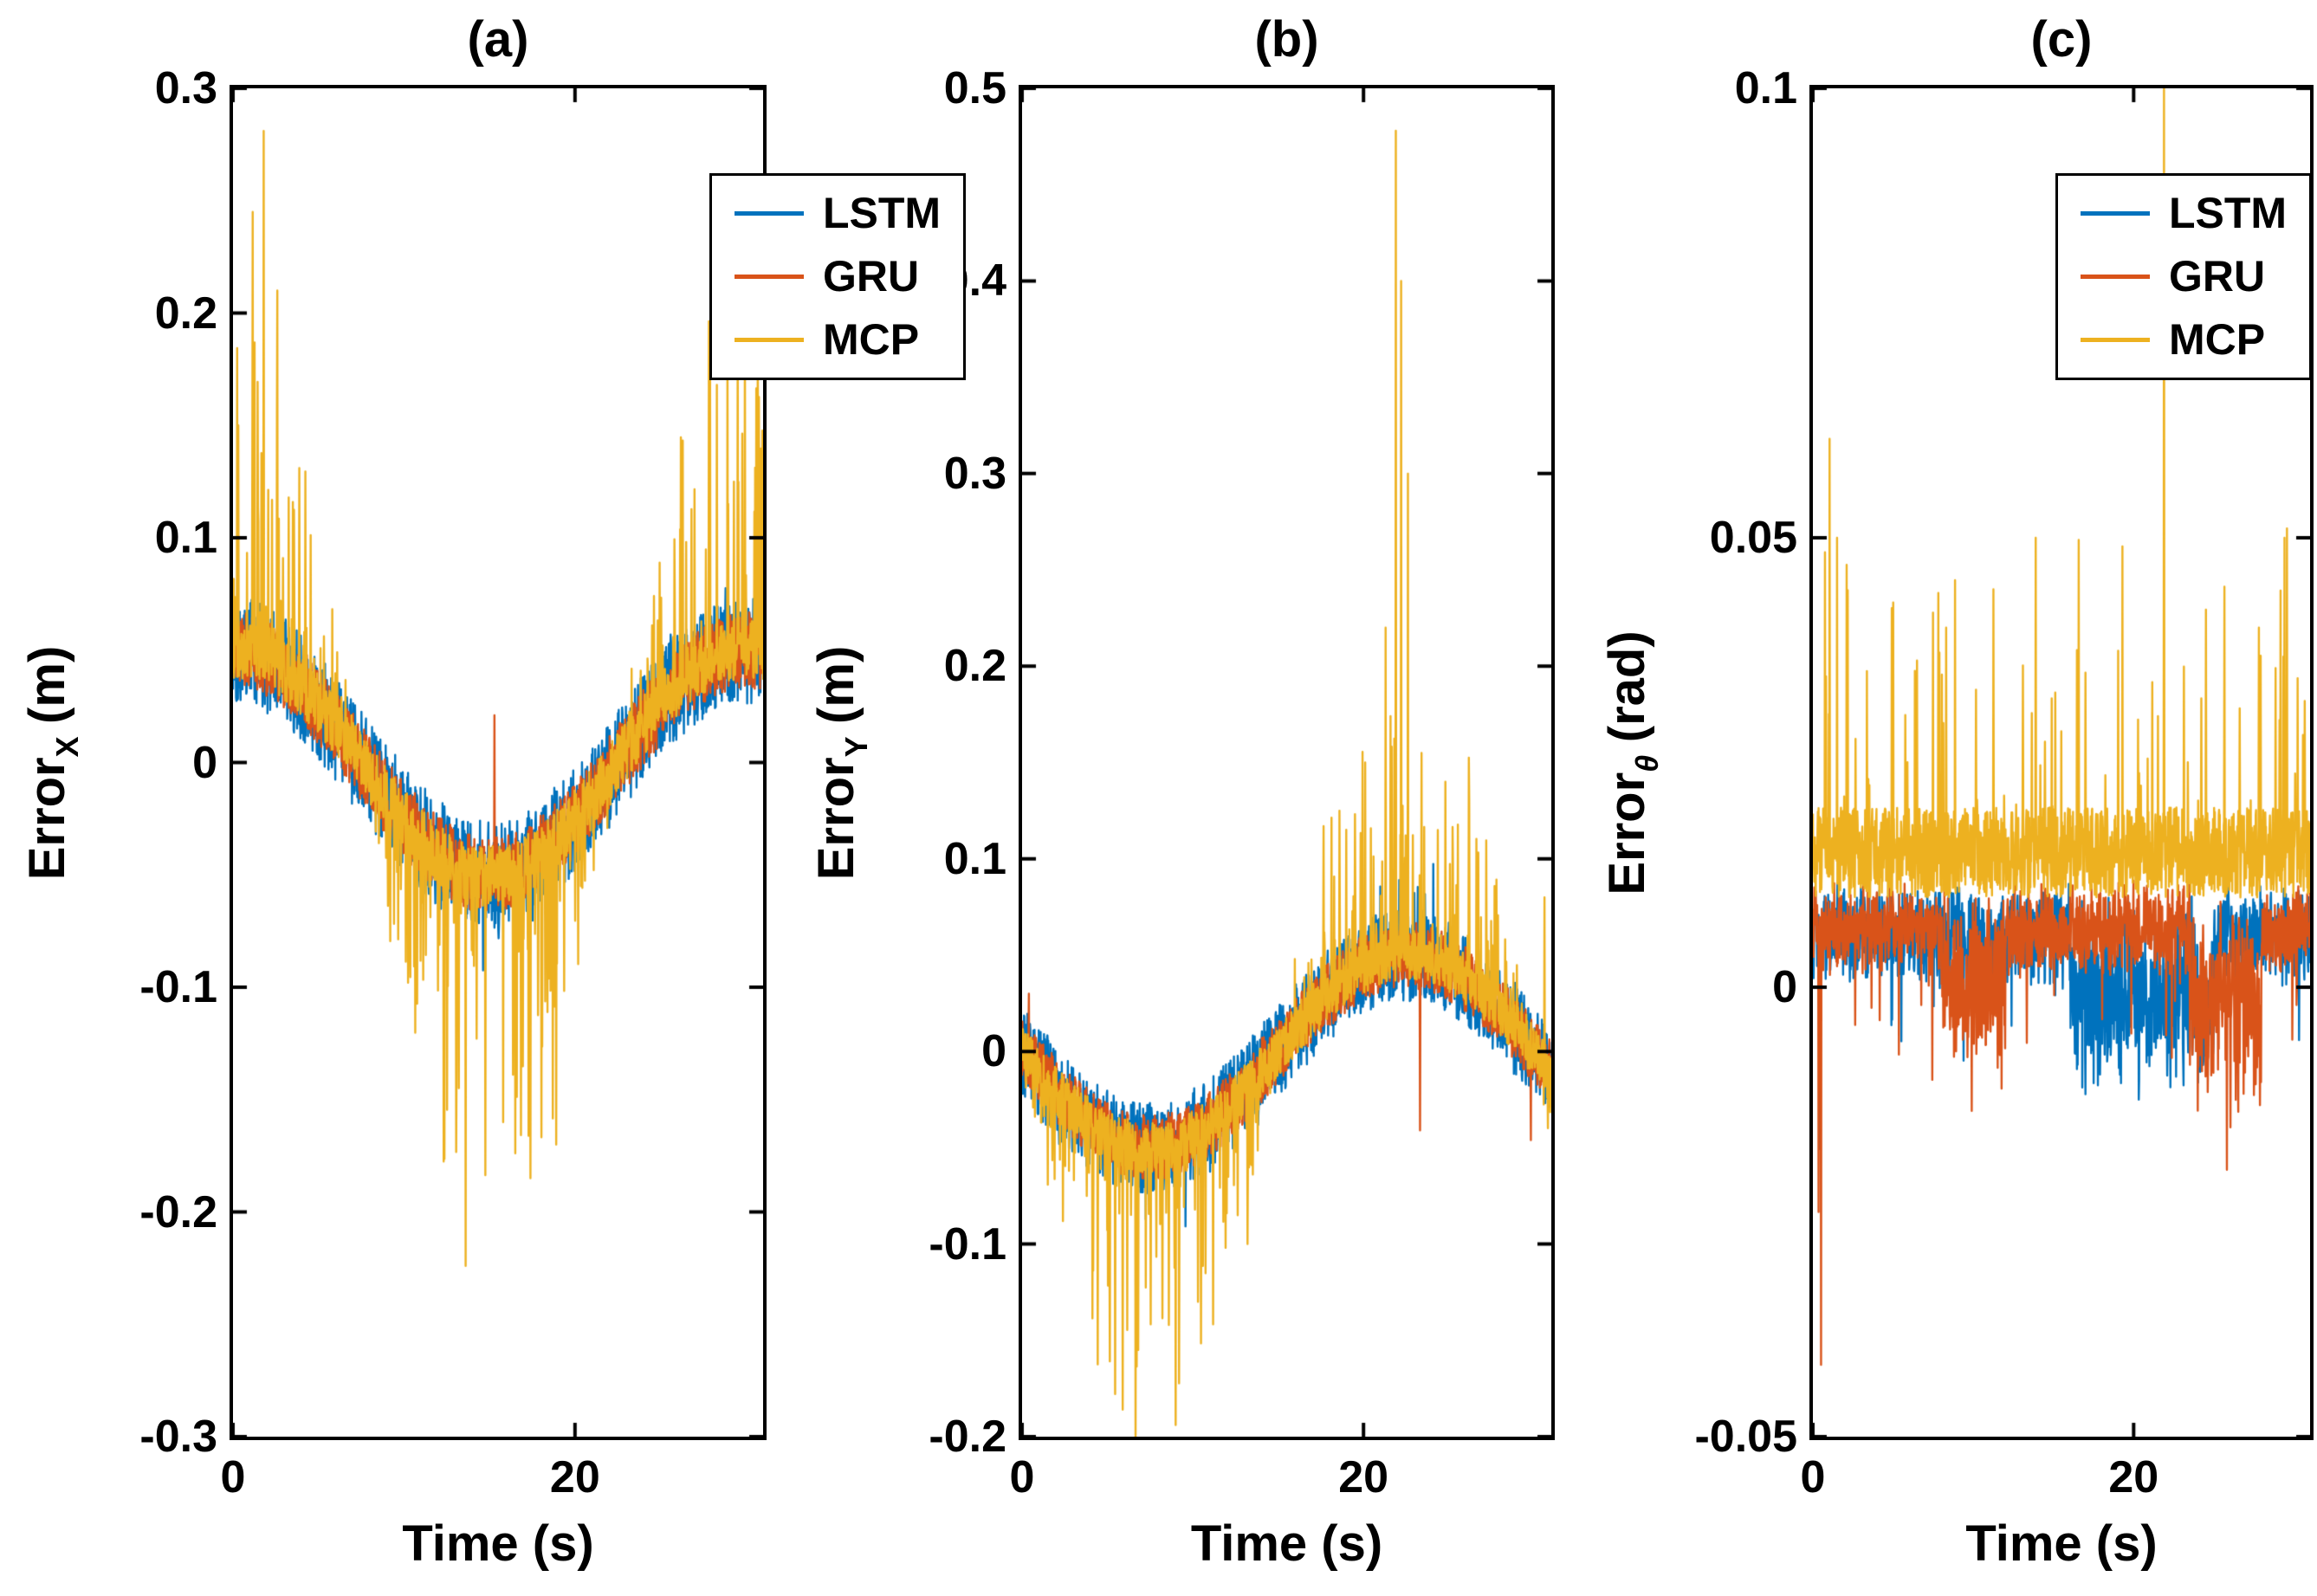 The height and width of the screenshot is (1596, 2317). What do you see at coordinates (1753, 538) in the screenshot?
I see `y-tick-label: 0.05` at bounding box center [1753, 538].